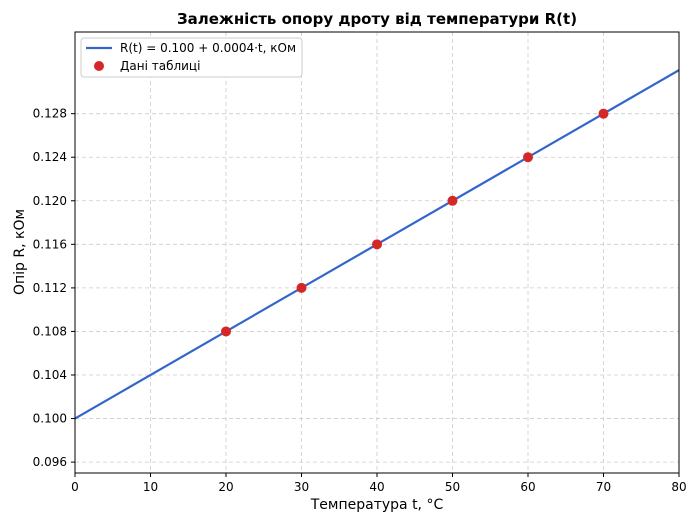 The height and width of the screenshot is (525, 700). Describe the element at coordinates (99, 66) in the screenshot. I see `legend-marker-swatch` at that location.